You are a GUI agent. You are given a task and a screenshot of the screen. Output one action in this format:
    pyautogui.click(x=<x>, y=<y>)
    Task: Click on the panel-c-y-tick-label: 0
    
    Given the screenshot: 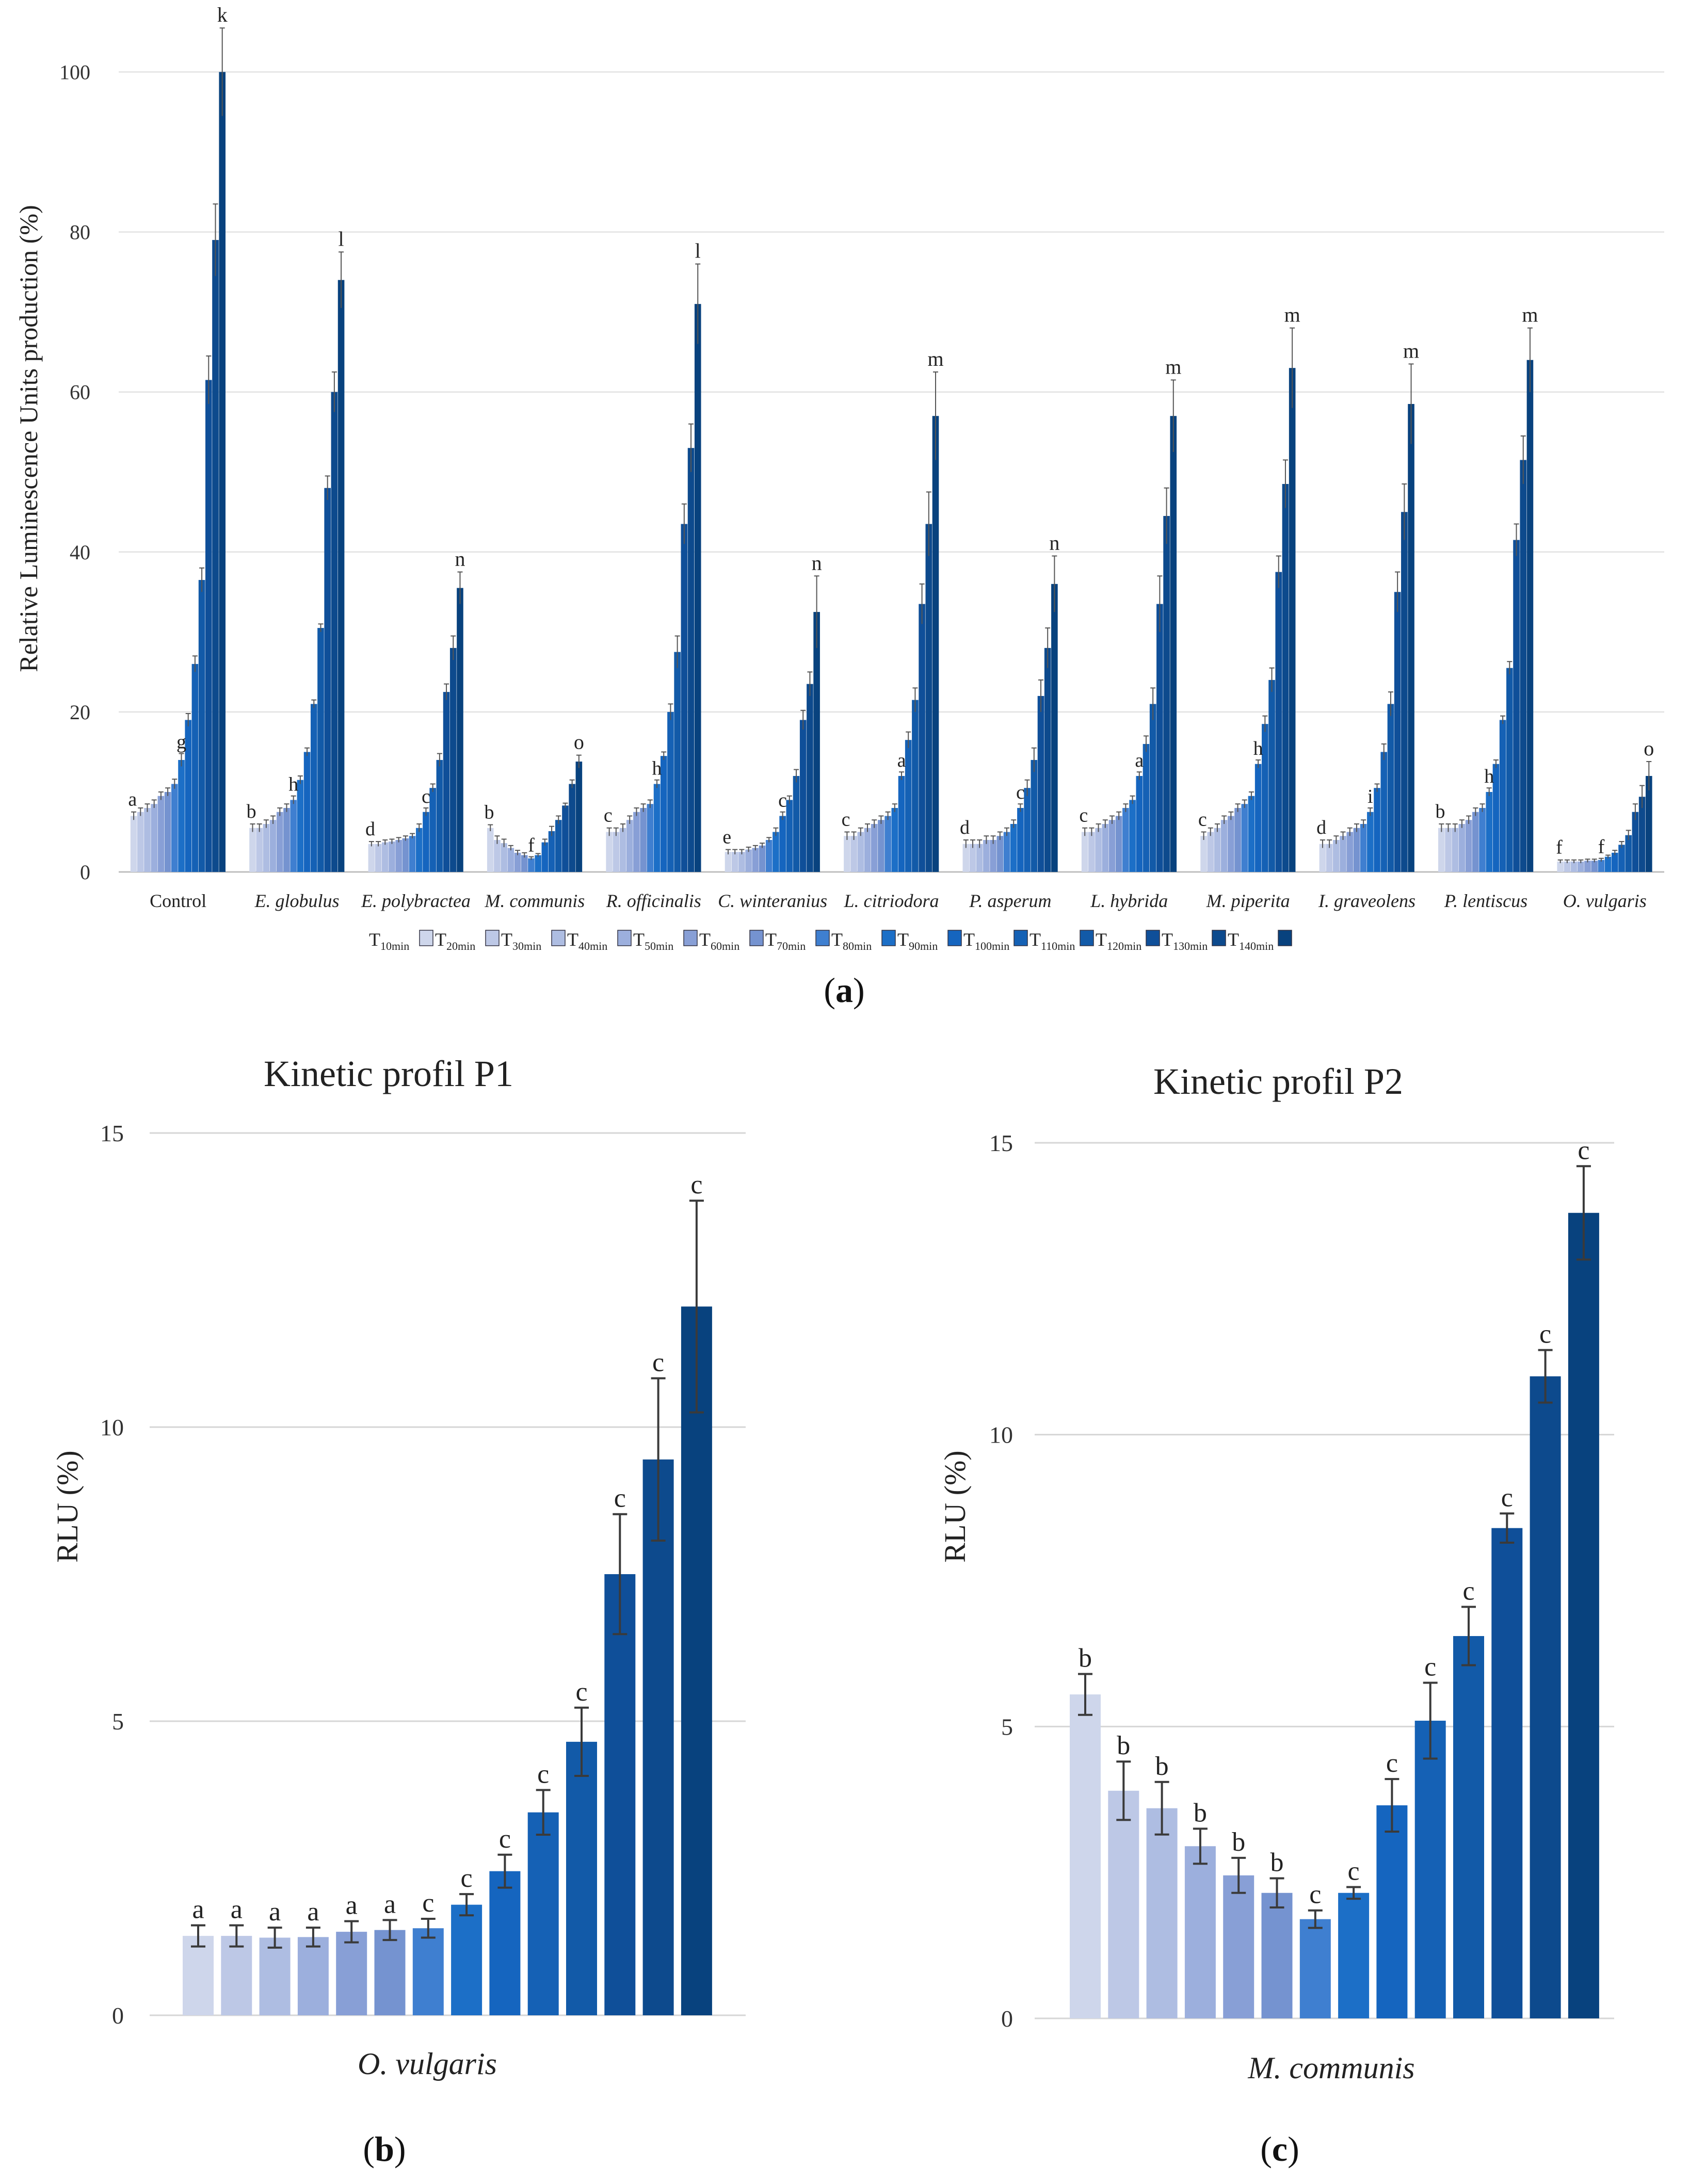 What is the action you would take?
    pyautogui.click(x=1007, y=2018)
    